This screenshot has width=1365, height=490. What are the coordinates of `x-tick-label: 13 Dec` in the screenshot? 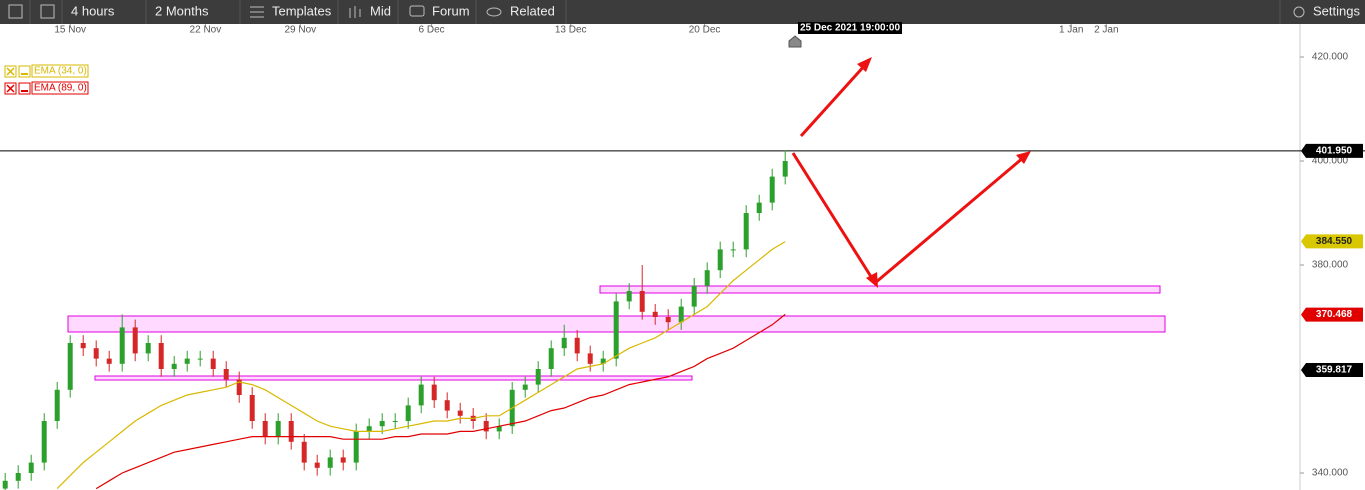 It's located at (571, 30).